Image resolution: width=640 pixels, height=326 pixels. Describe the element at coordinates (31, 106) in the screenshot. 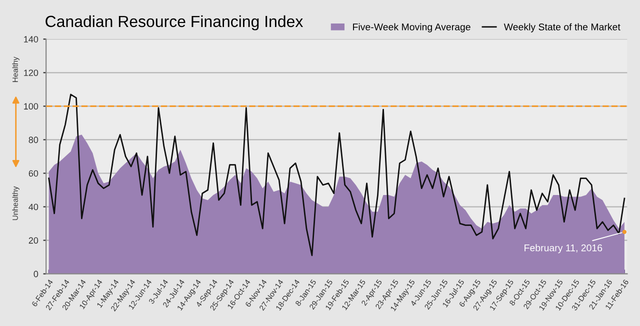

I see `y-tick-label: 100` at that location.